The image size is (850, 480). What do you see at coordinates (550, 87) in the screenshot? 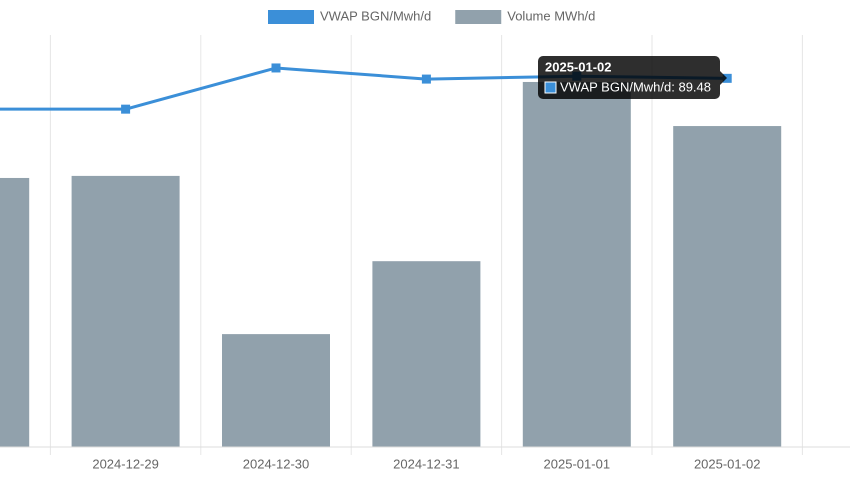
I see `tooltip-swatch` at bounding box center [550, 87].